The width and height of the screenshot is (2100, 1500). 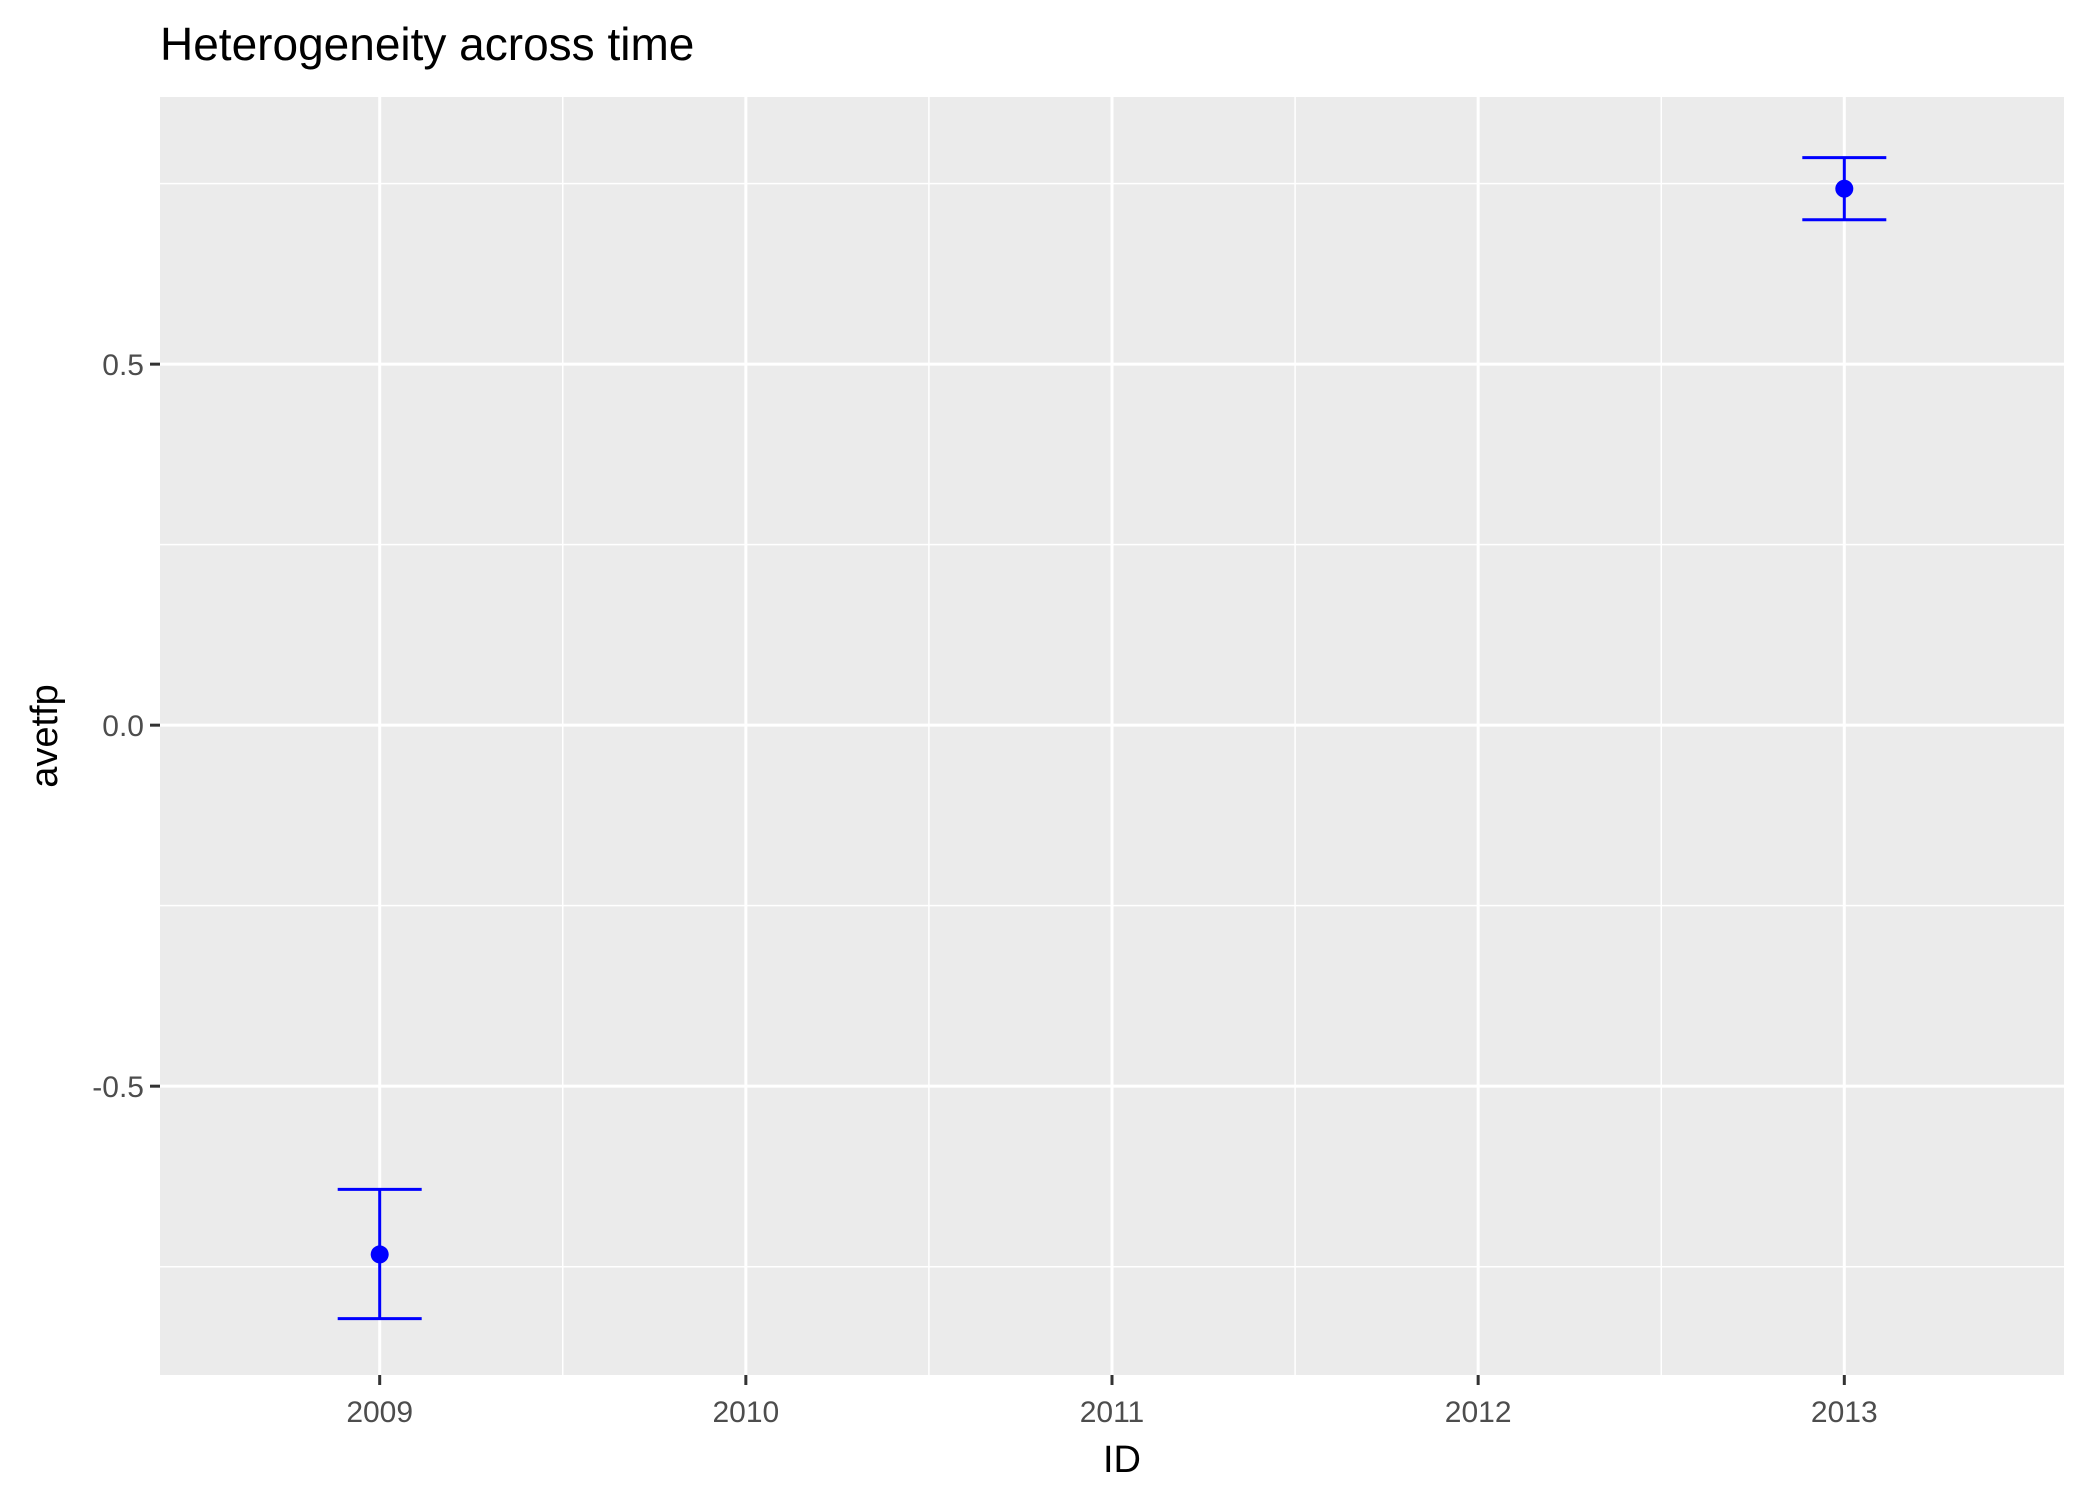 I want to click on x-axis: 2009 2010 2011 2012 2013, so click(x=1112, y=1402).